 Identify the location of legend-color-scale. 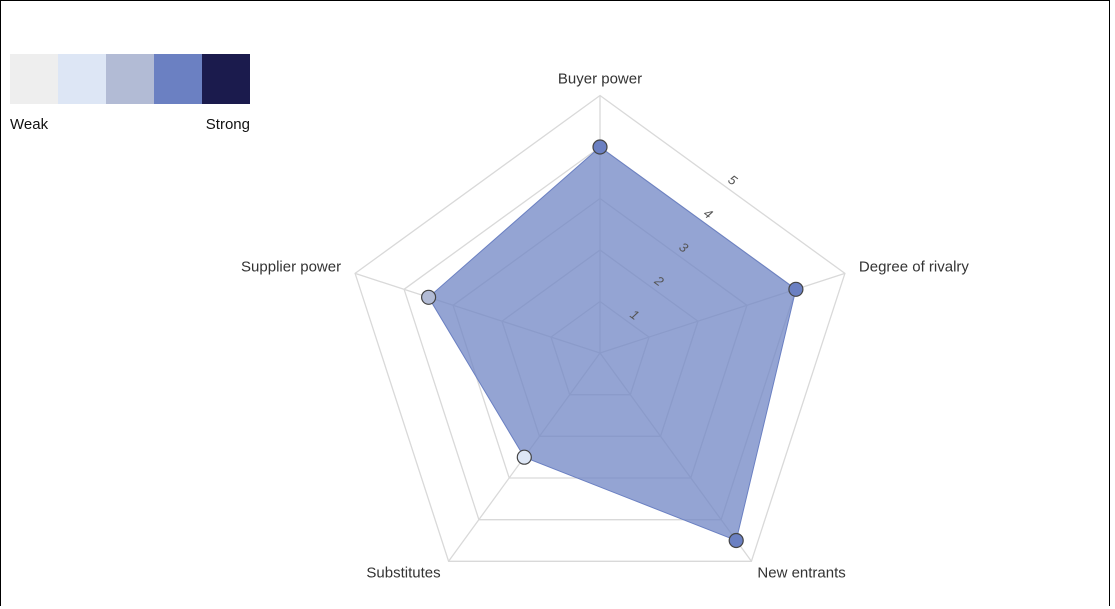
(130, 79).